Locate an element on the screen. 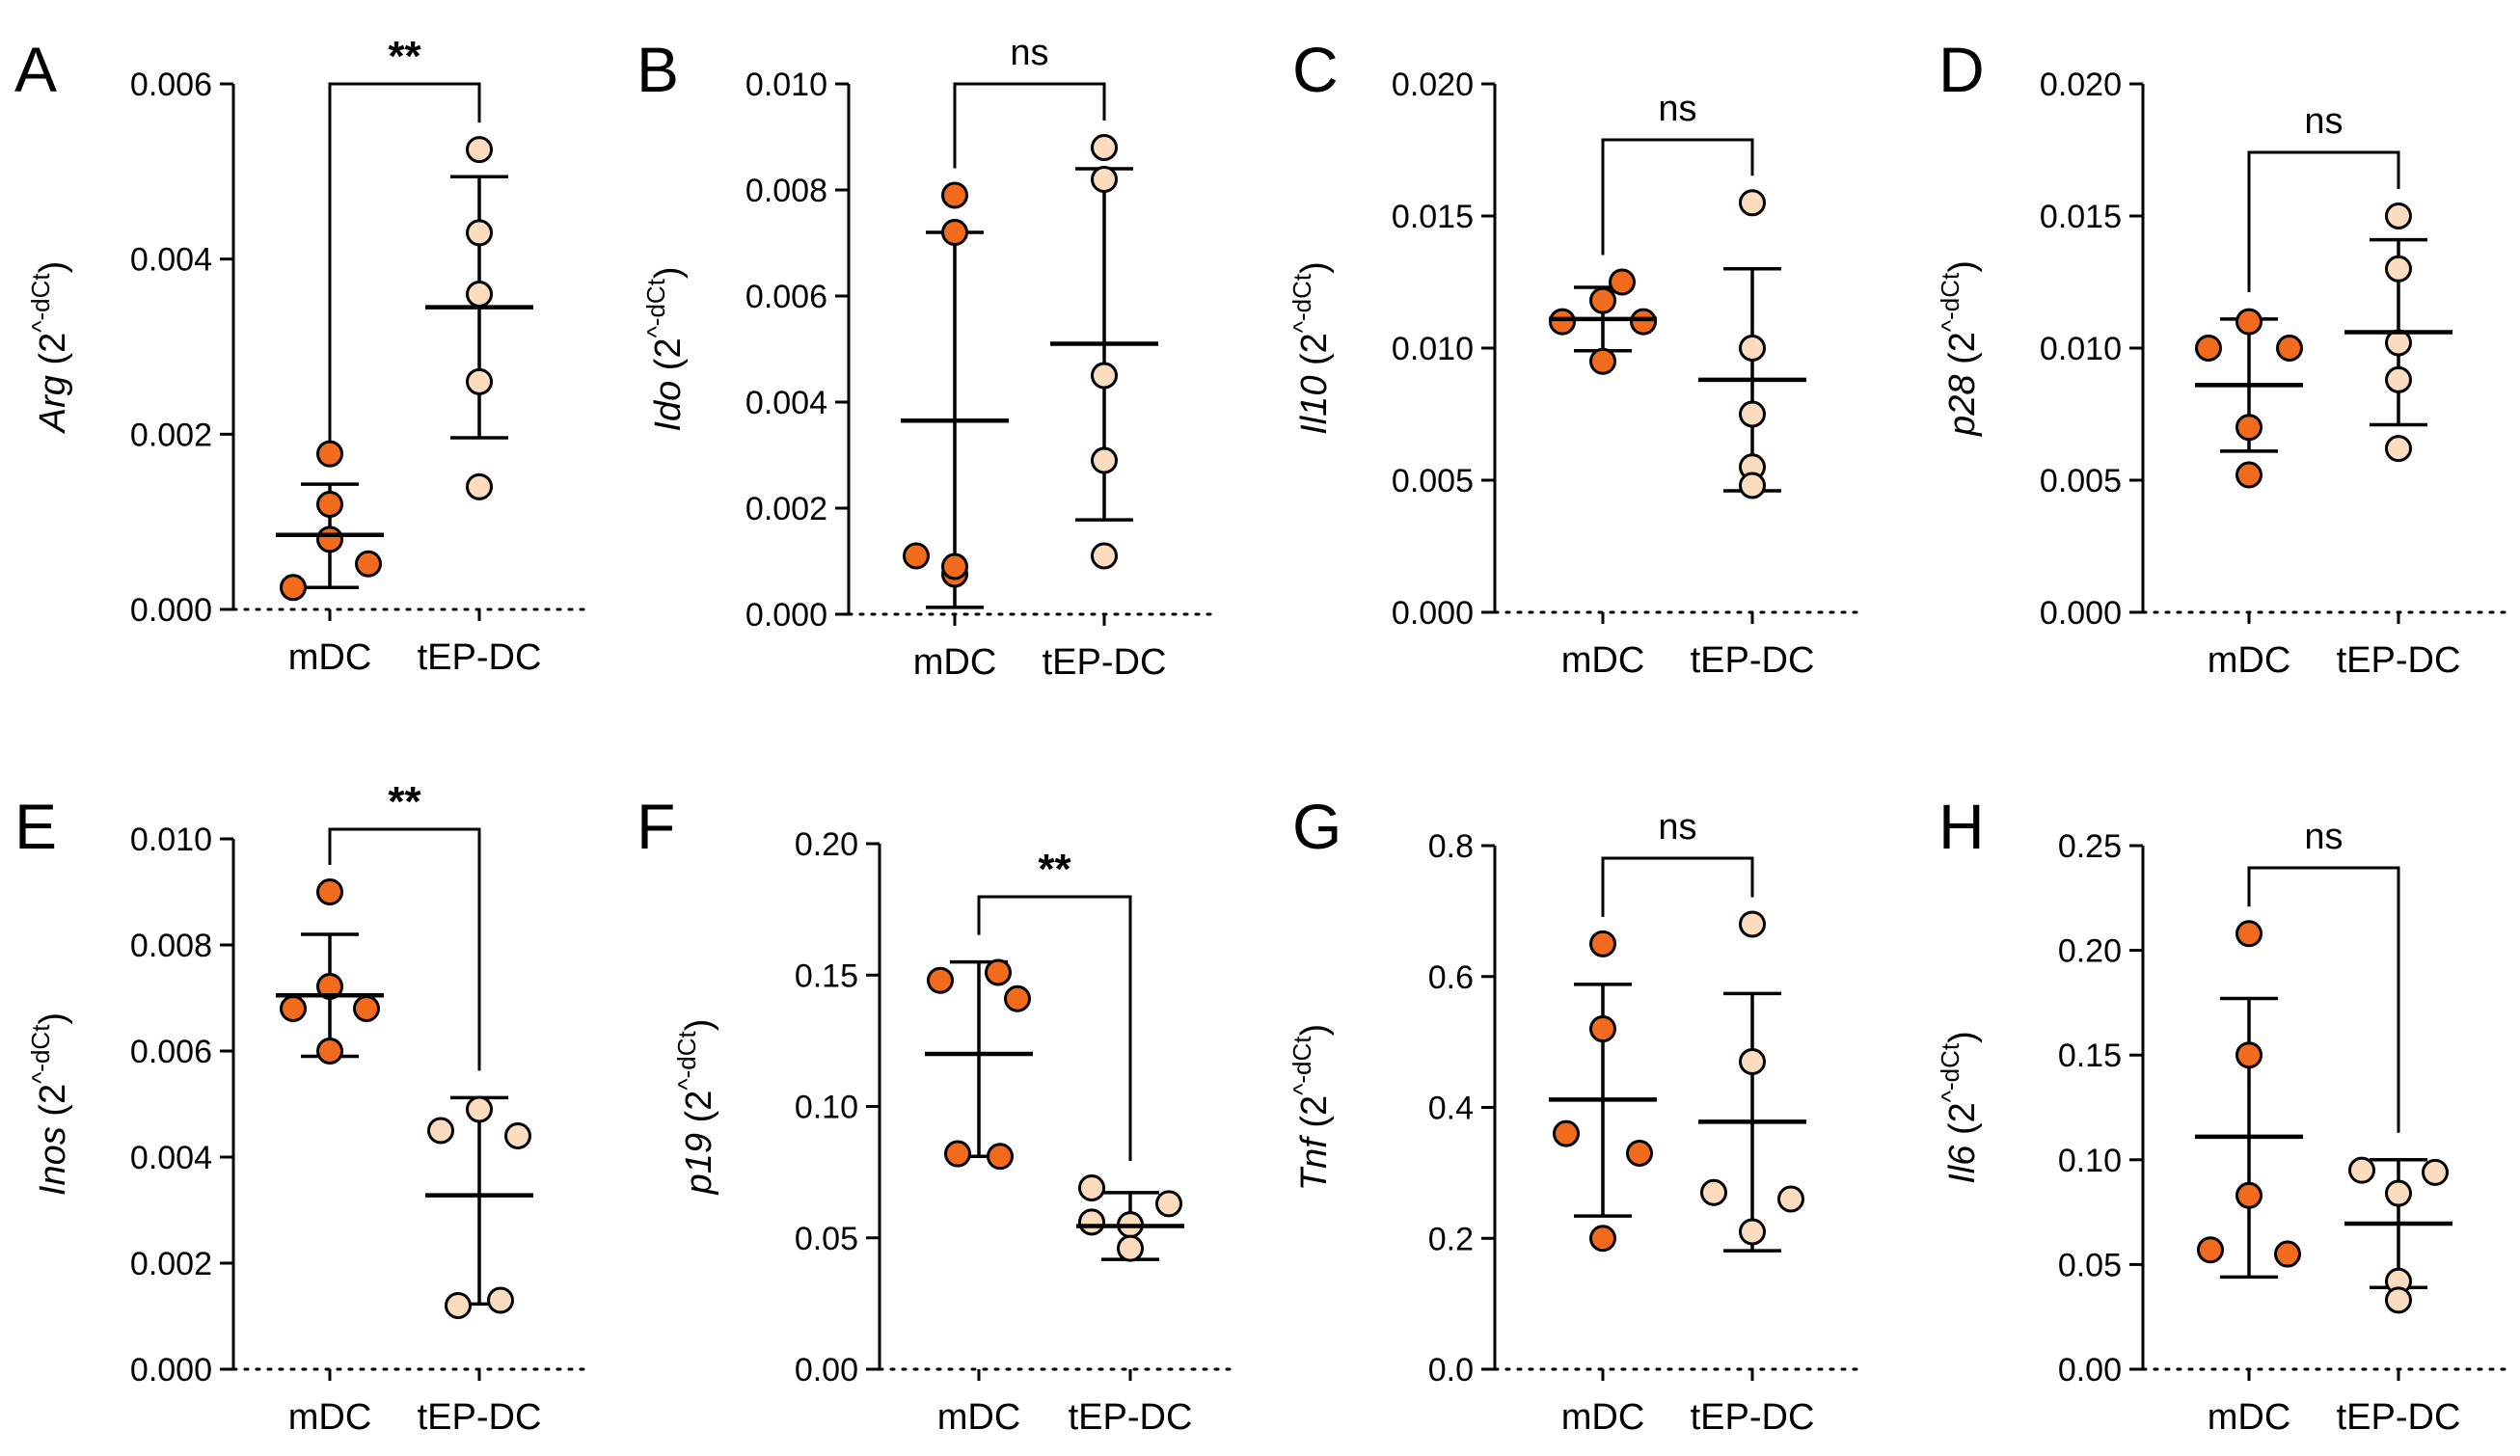 The height and width of the screenshot is (1456, 2520). y-tick-label: 0.015 is located at coordinates (2081, 217).